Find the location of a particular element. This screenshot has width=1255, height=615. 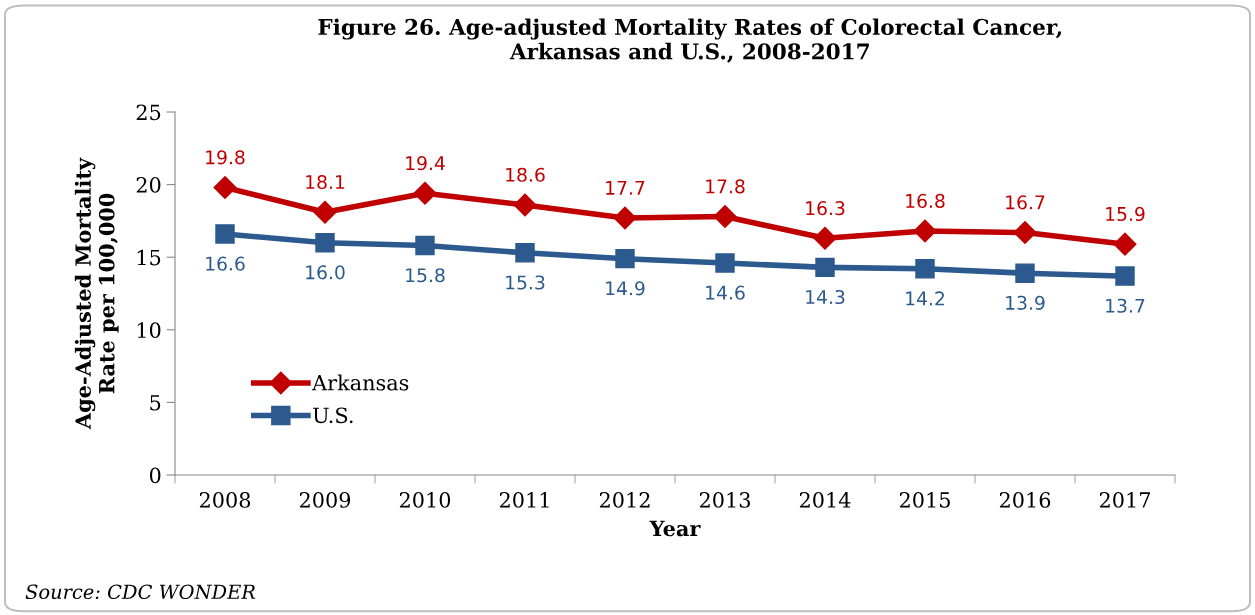

data-label: 19.4 is located at coordinates (425, 163).